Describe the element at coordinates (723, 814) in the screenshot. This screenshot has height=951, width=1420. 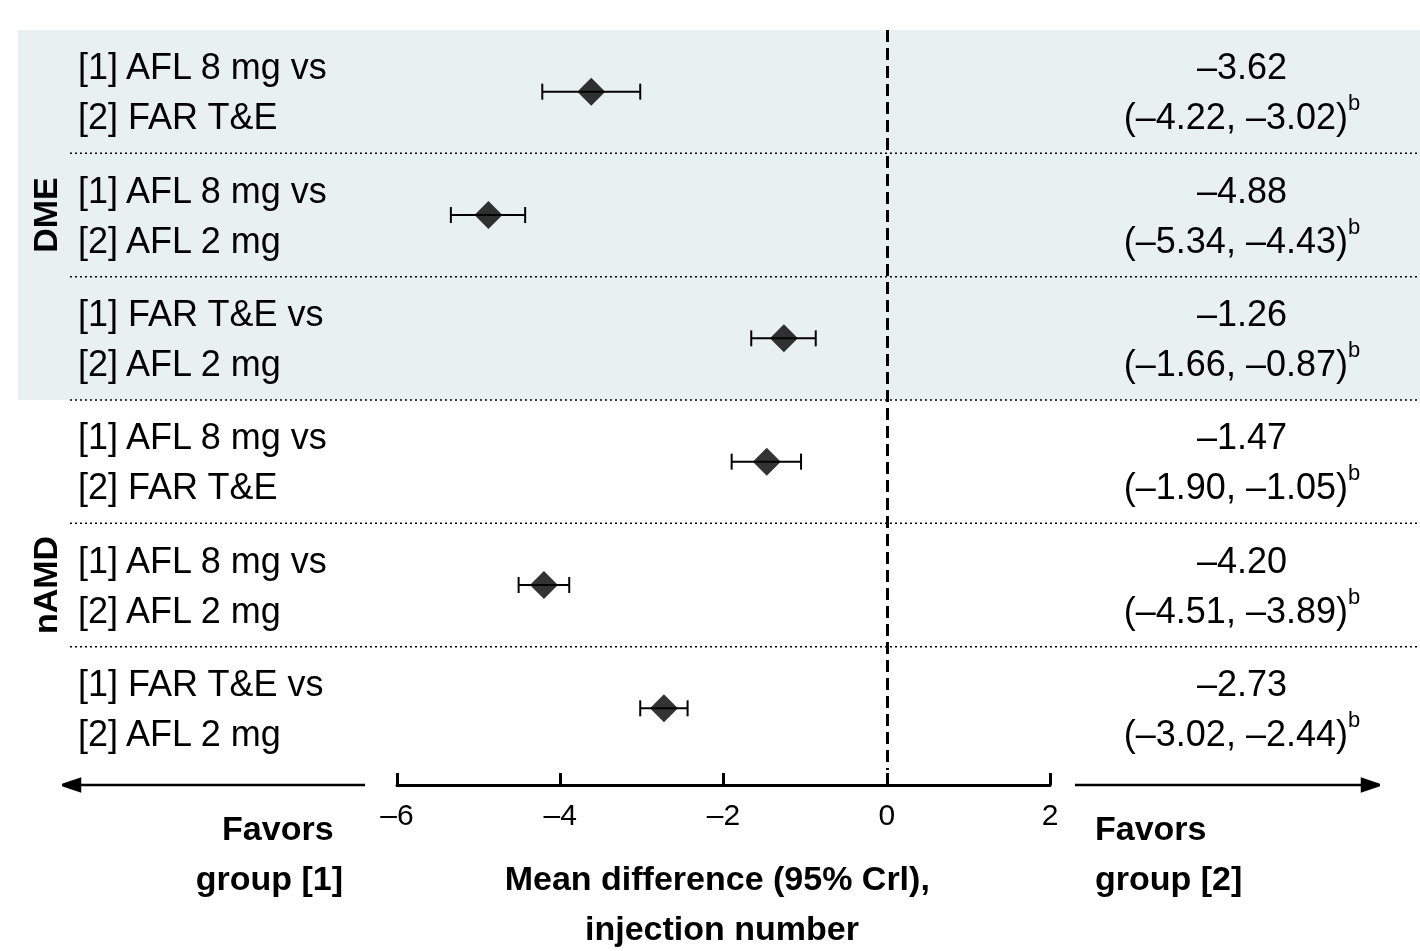
I see `x-tick-label: –2` at that location.